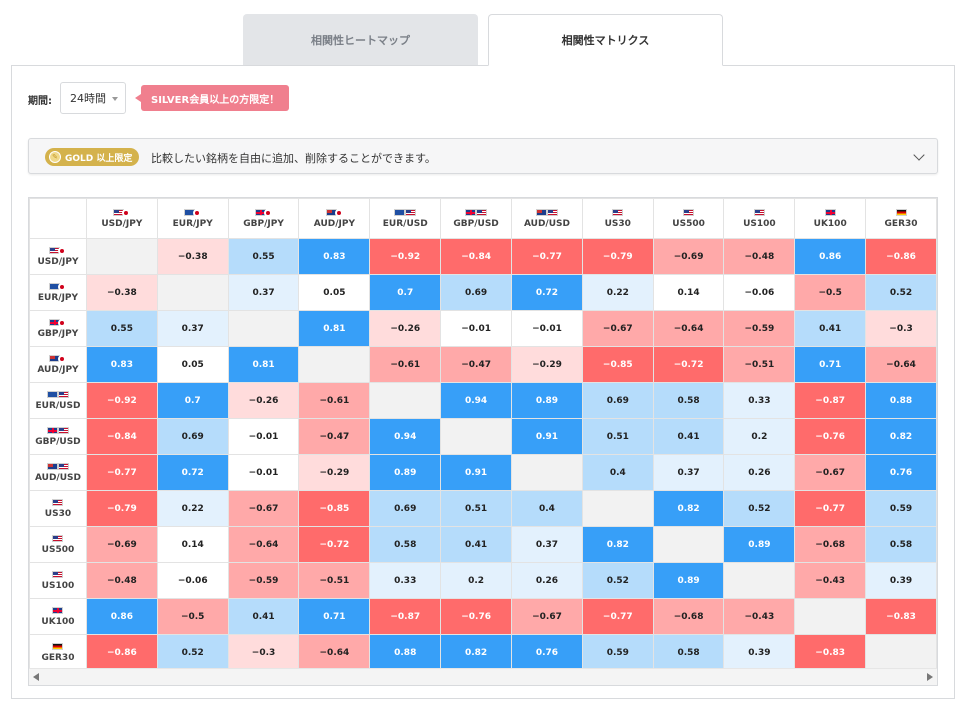  What do you see at coordinates (58, 256) in the screenshot?
I see `row-header: USD/JPY` at bounding box center [58, 256].